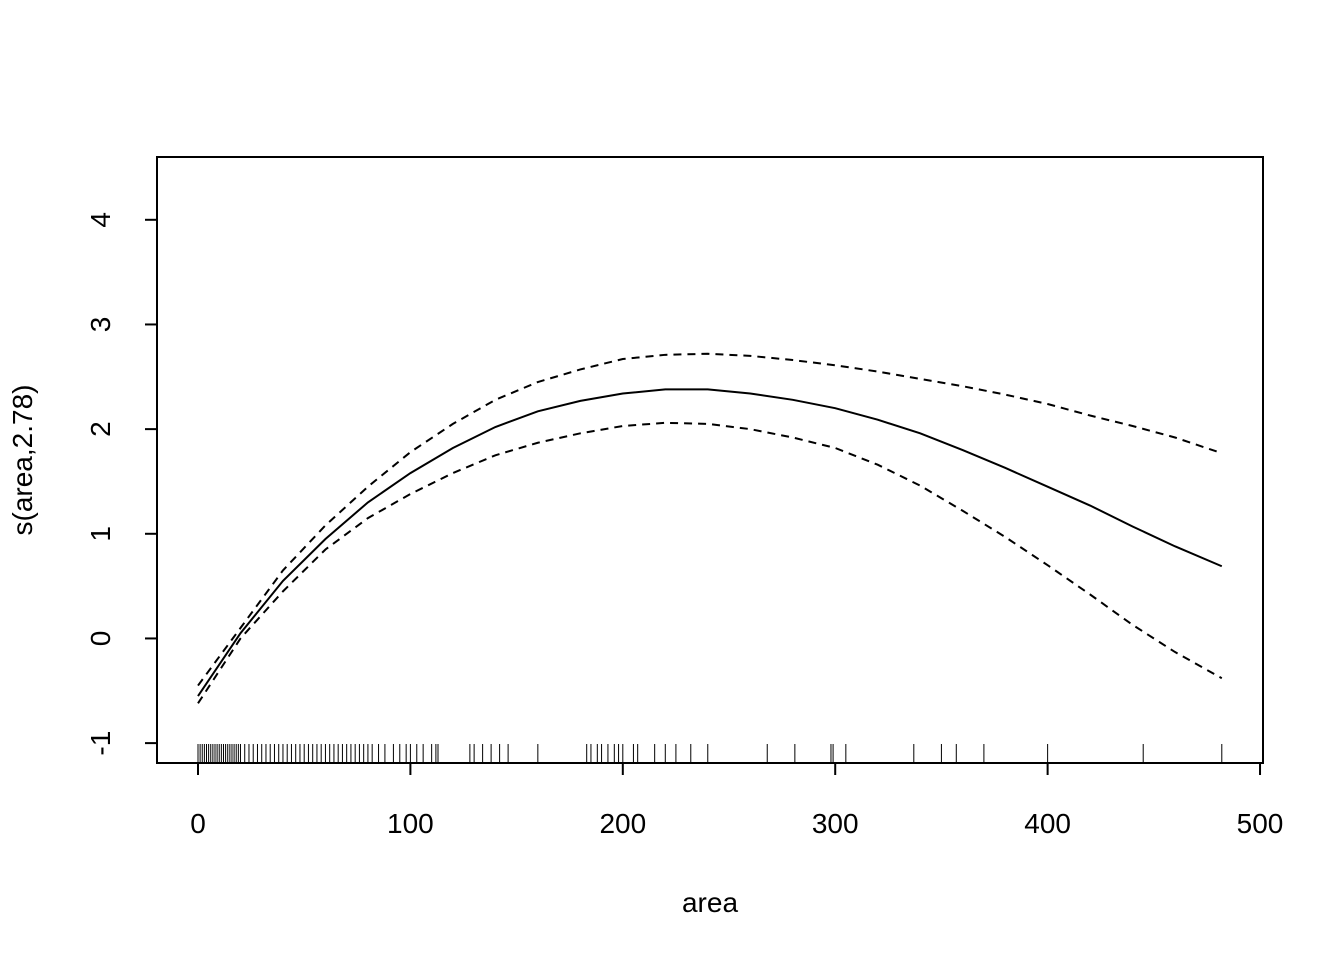 This screenshot has height=960, width=1344. Describe the element at coordinates (100, 220) in the screenshot. I see `y-tick-label: 4` at that location.